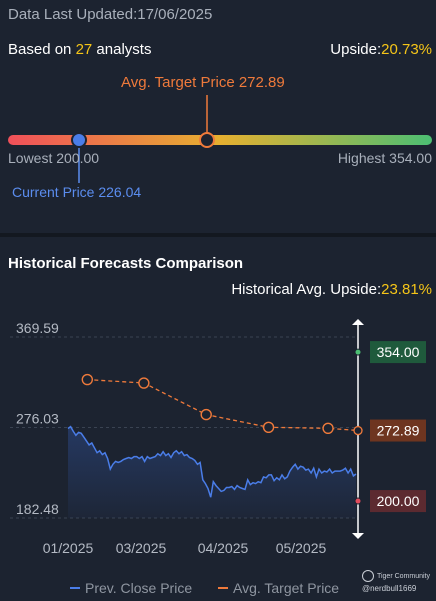  What do you see at coordinates (358, 322) in the screenshot?
I see `range-top-arrow-icon` at bounding box center [358, 322].